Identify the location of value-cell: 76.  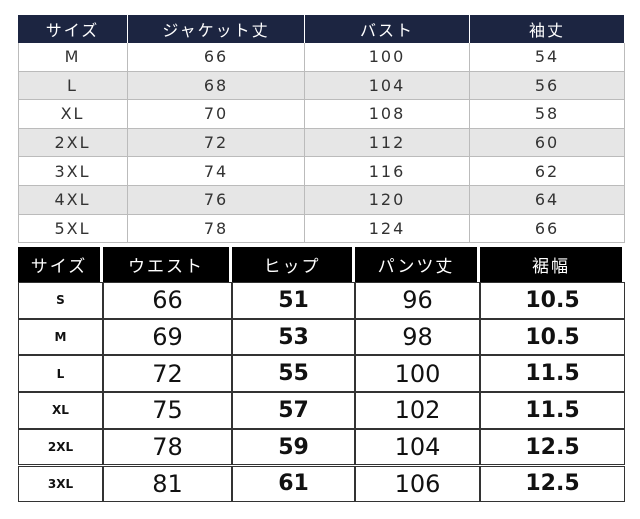
(216, 200).